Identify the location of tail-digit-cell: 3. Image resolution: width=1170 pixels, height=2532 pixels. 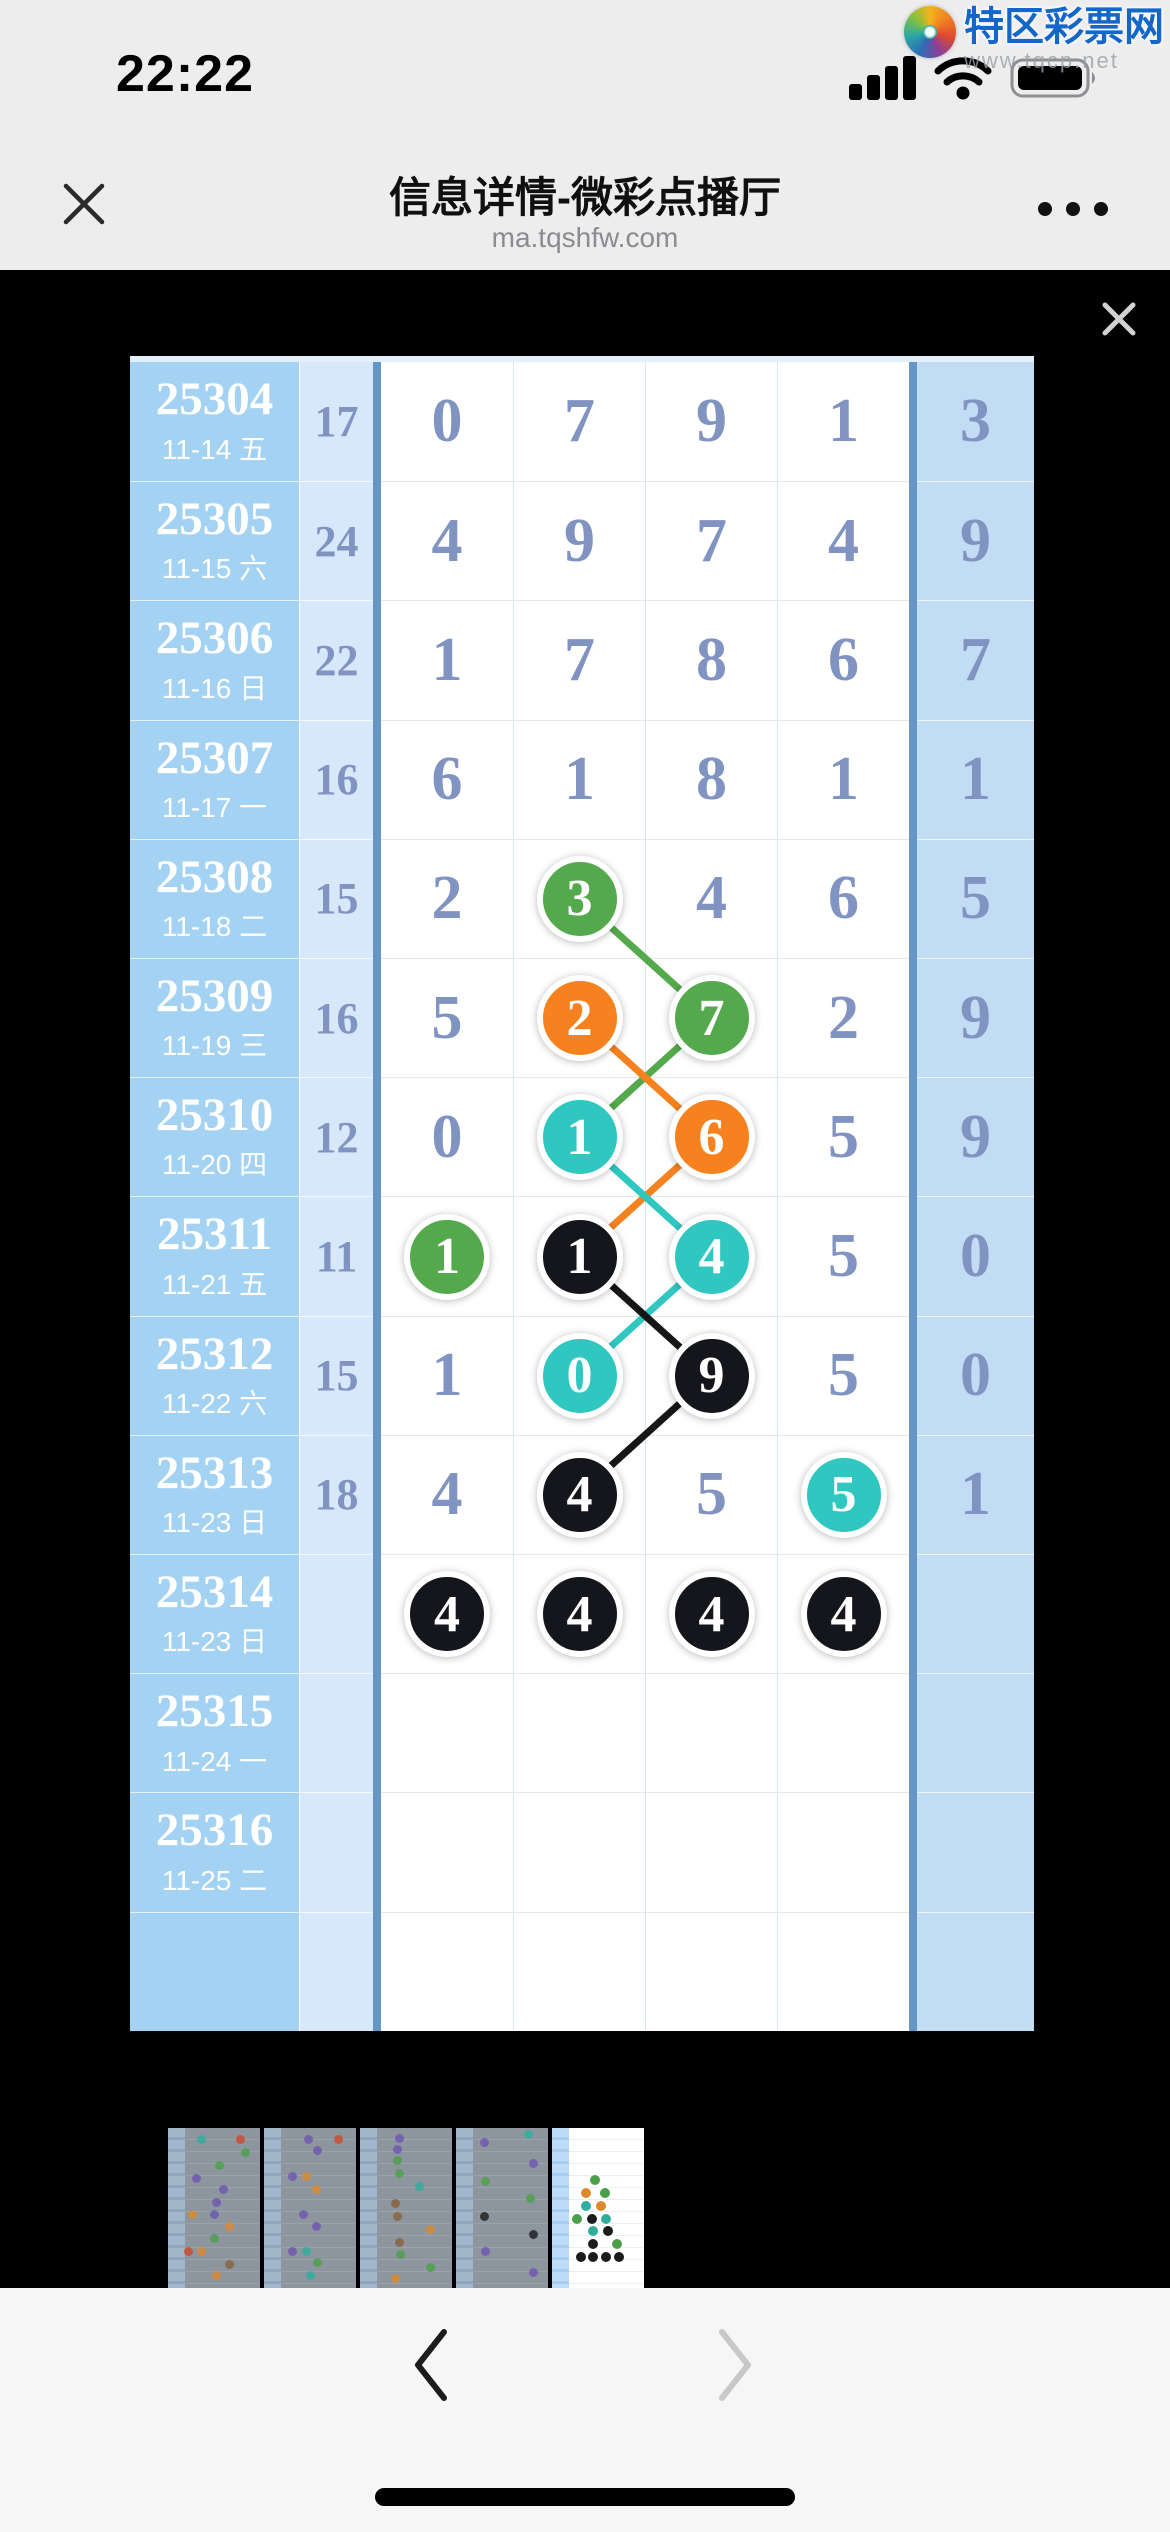
(975, 422).